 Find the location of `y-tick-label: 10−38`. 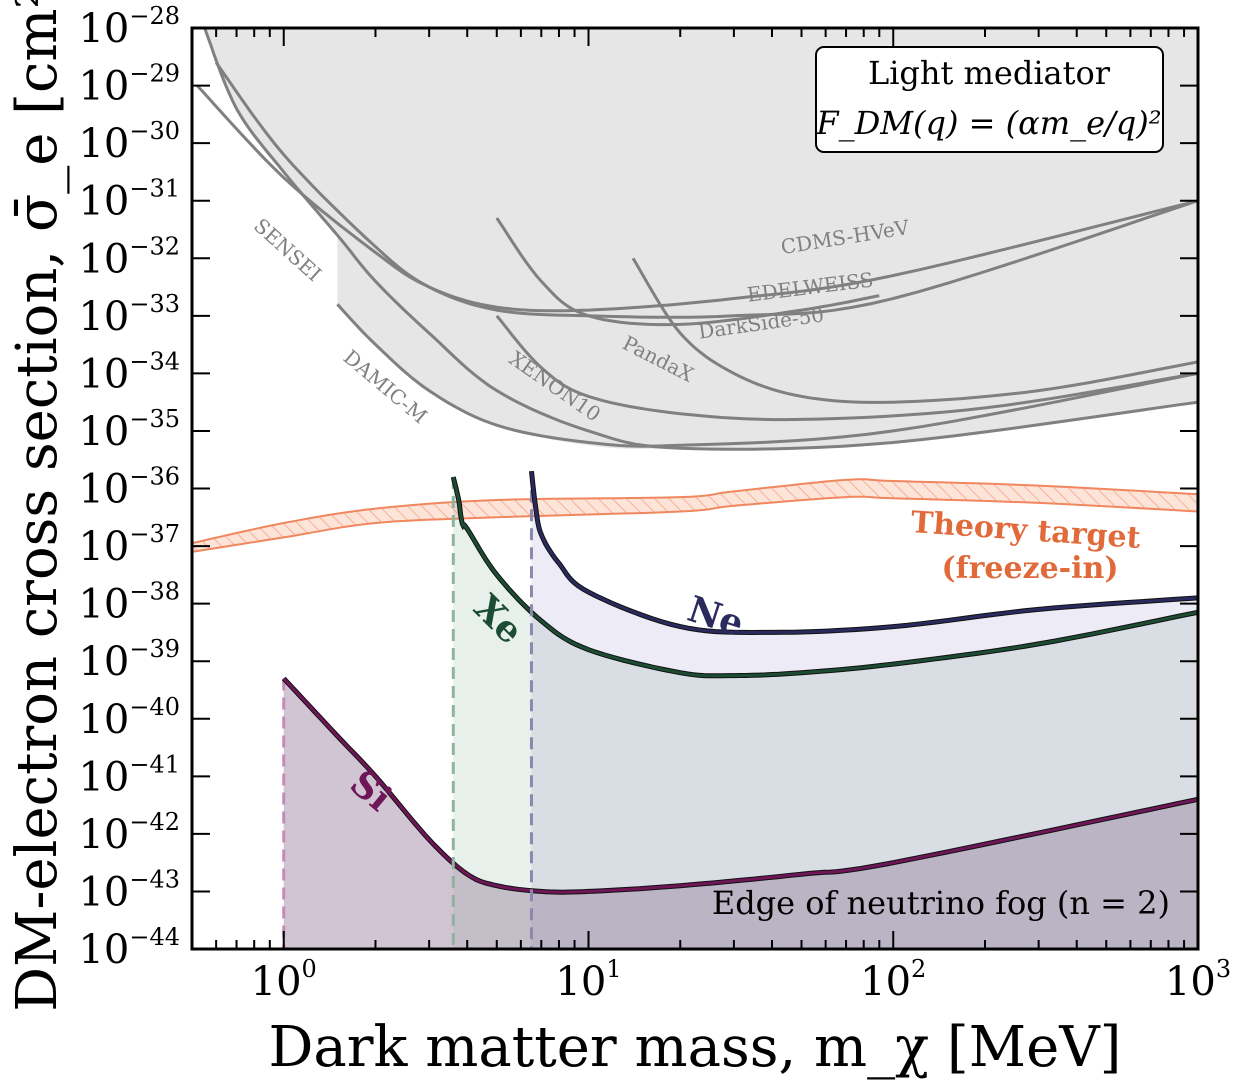

y-tick-label: 10−38 is located at coordinates (129, 603).